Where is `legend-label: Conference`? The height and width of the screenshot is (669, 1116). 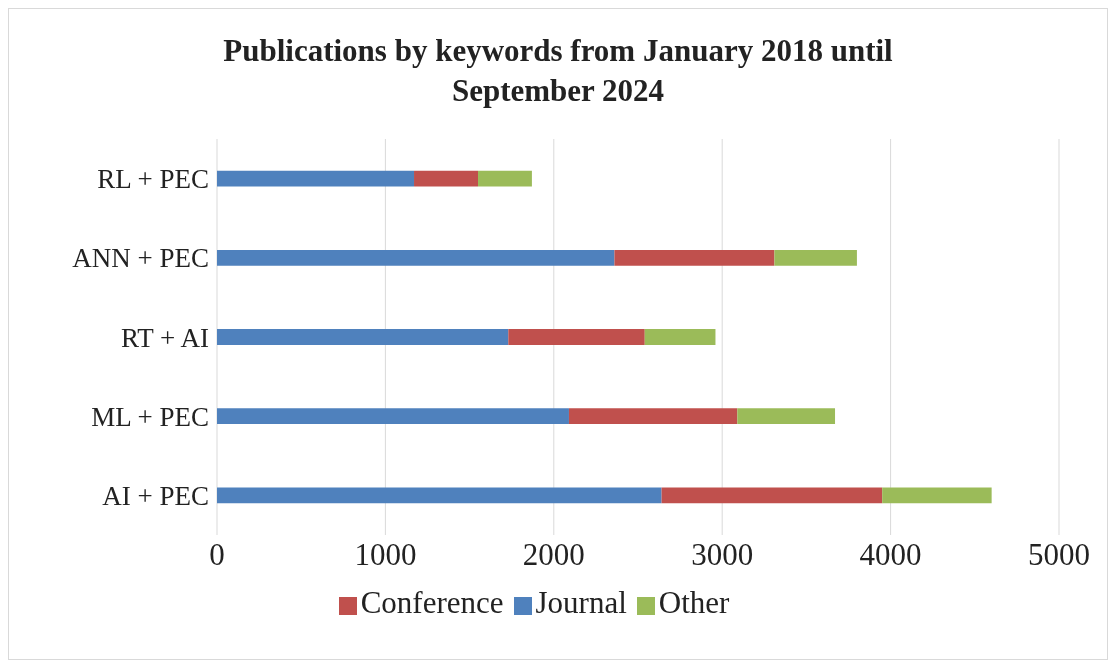 legend-label: Conference is located at coordinates (432, 602).